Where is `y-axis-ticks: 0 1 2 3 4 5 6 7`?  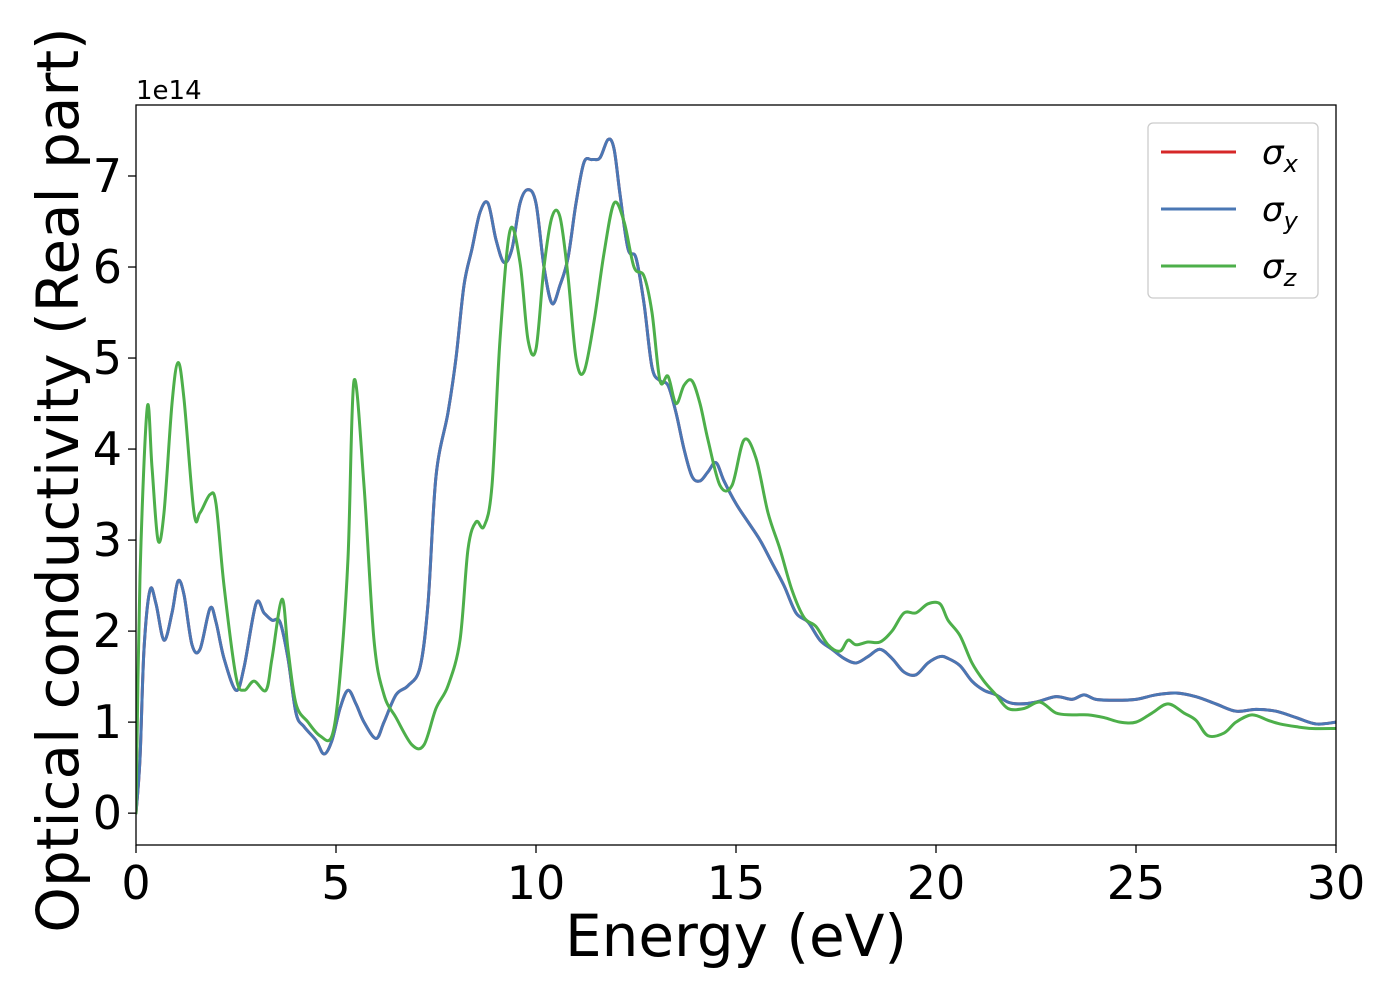
y-axis-ticks: 0 1 2 3 4 5 6 7 is located at coordinates (114, 494).